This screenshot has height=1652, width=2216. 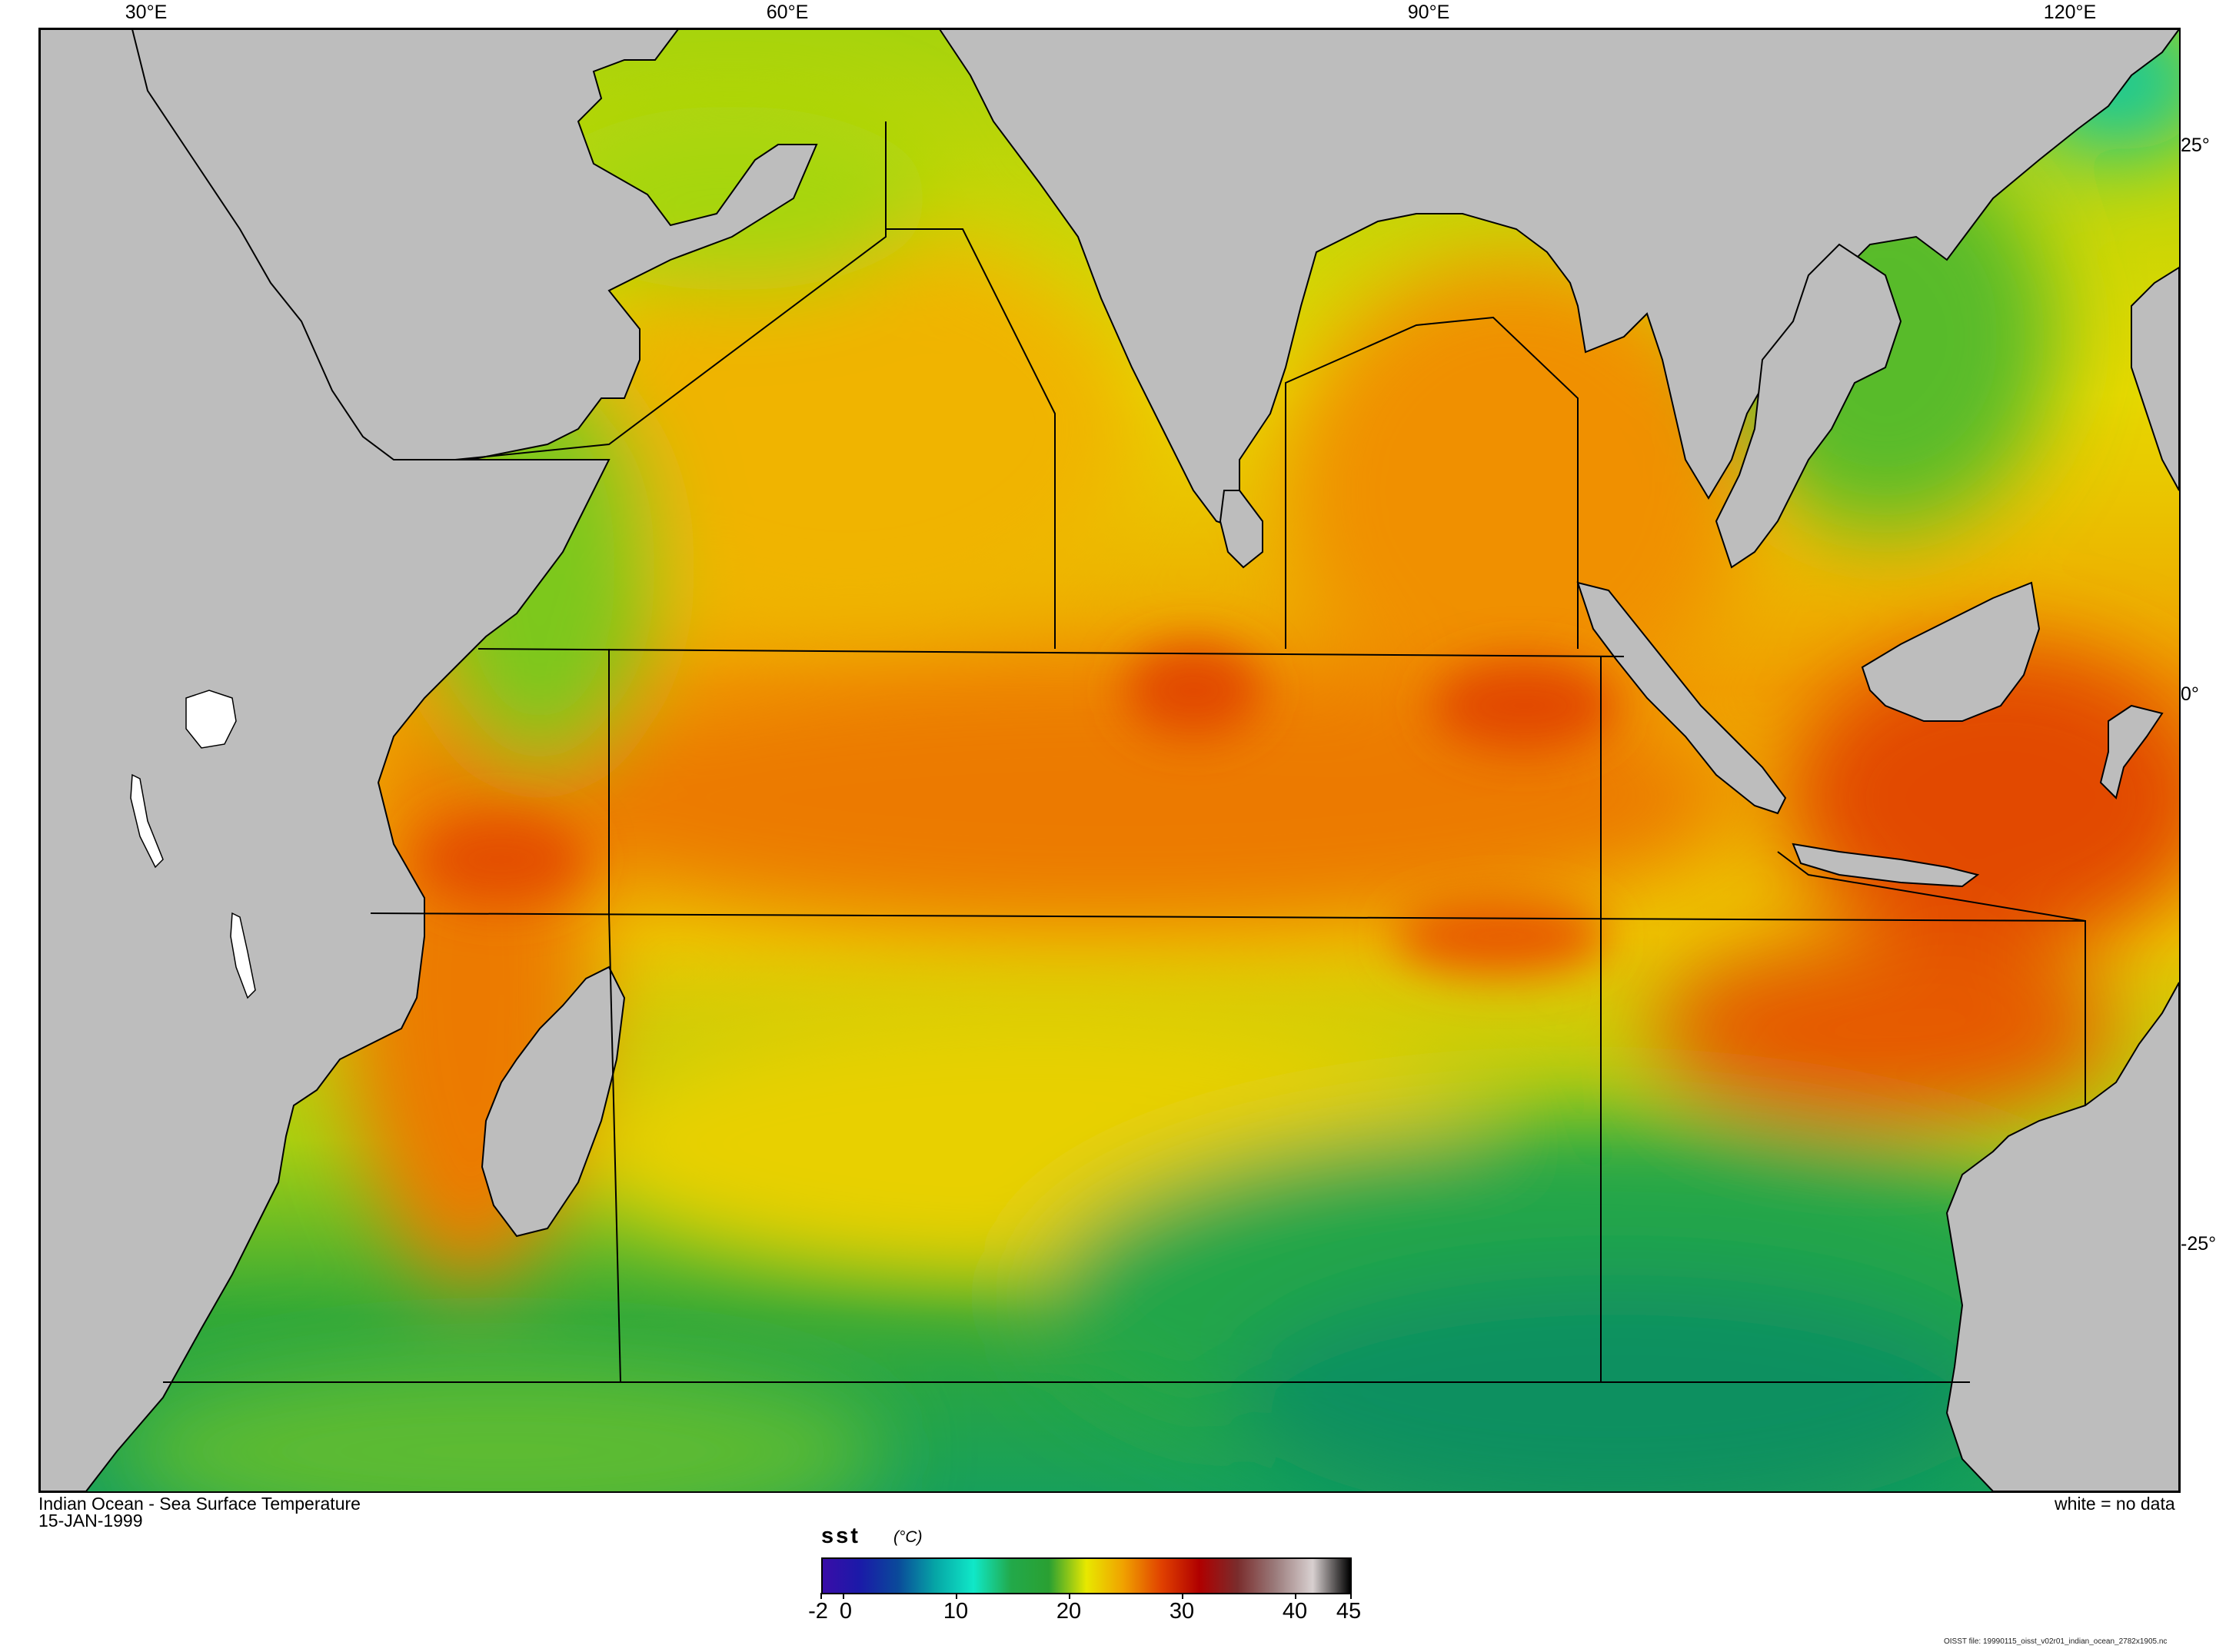 I want to click on lon-label-90e: 90°E, so click(x=1428, y=12).